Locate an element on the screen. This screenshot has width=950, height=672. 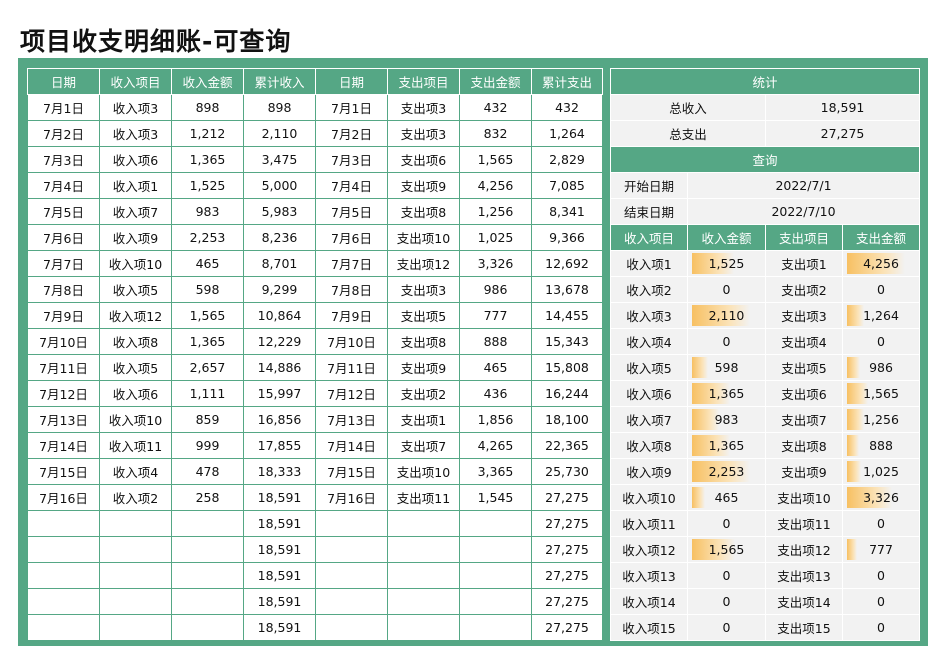
col-date-income-cell: 7月6日 is located at coordinates (63, 237).